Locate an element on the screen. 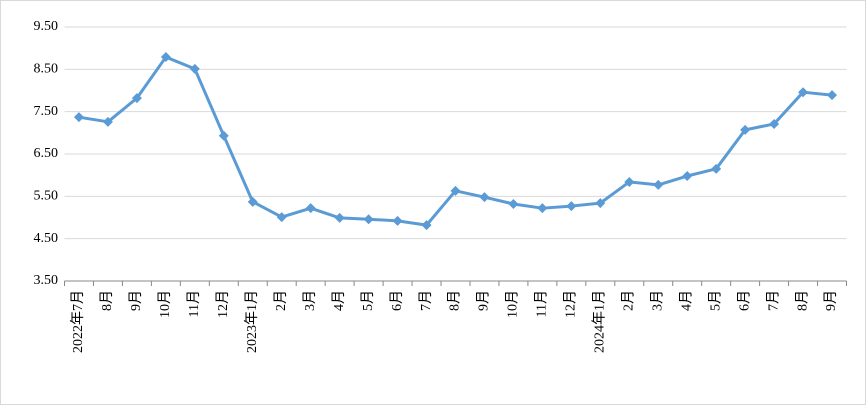 Image resolution: width=866 pixels, height=410 pixels. y-tick-label: 7.50 is located at coordinates (46, 111).